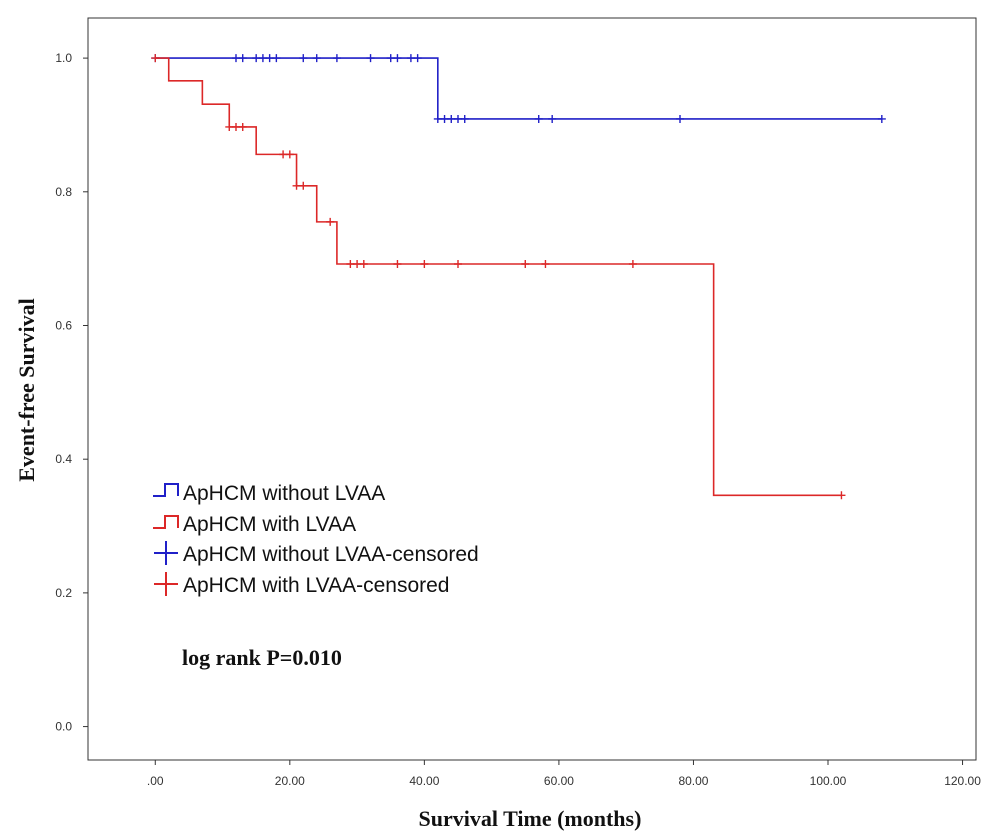 The width and height of the screenshot is (997, 838). What do you see at coordinates (63, 58) in the screenshot?
I see `y-tick-label: 1.0` at bounding box center [63, 58].